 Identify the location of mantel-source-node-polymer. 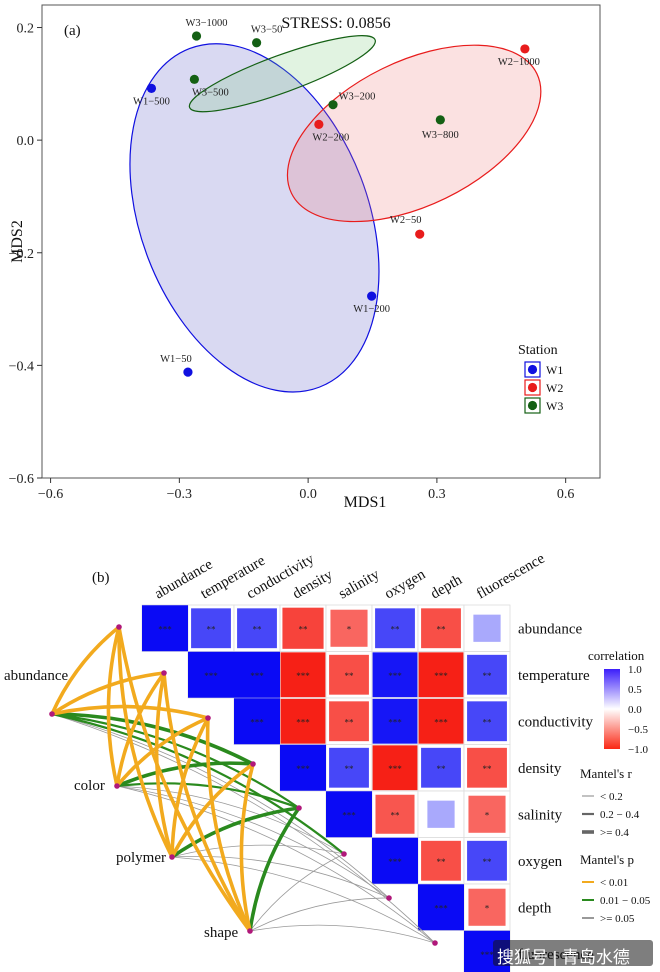
(172, 857).